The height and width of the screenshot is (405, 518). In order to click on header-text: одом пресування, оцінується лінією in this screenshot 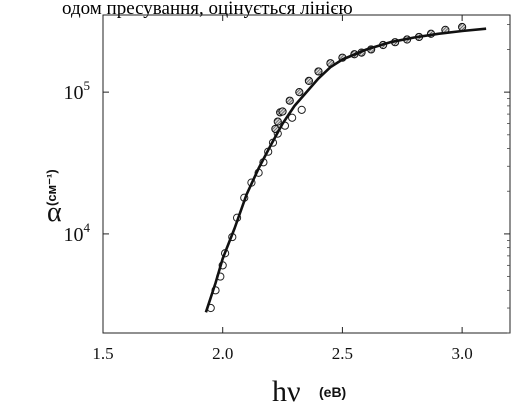, I will do `click(207, 9)`.